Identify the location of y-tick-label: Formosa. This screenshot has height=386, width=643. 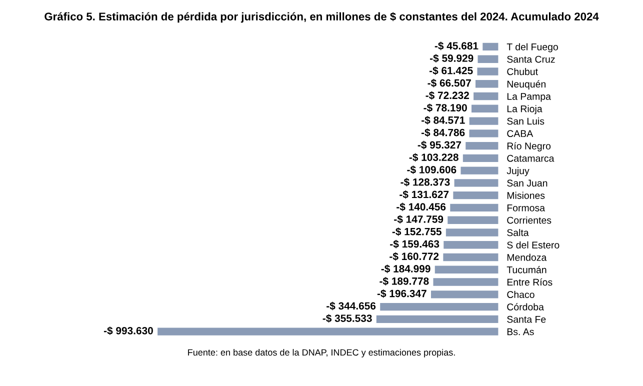
(526, 208).